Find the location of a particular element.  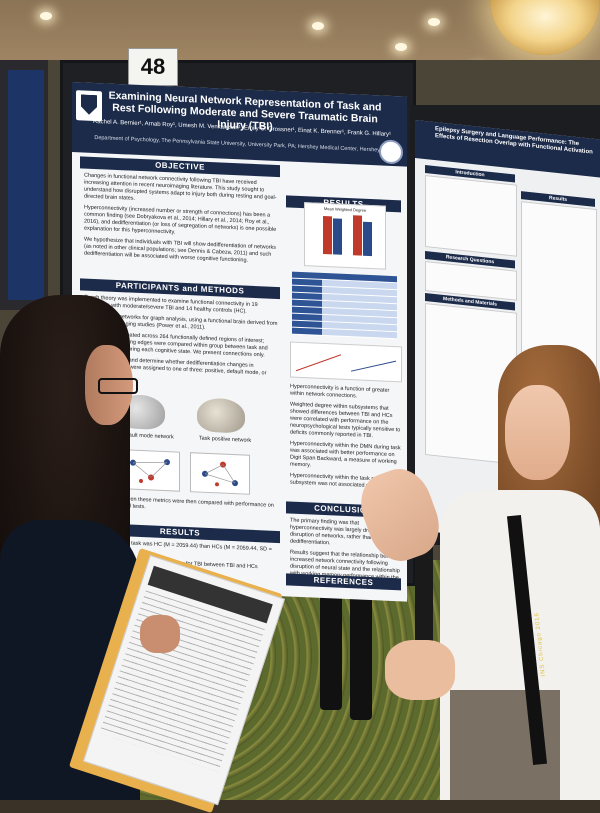

right-poster-text-block is located at coordinates (471, 216).